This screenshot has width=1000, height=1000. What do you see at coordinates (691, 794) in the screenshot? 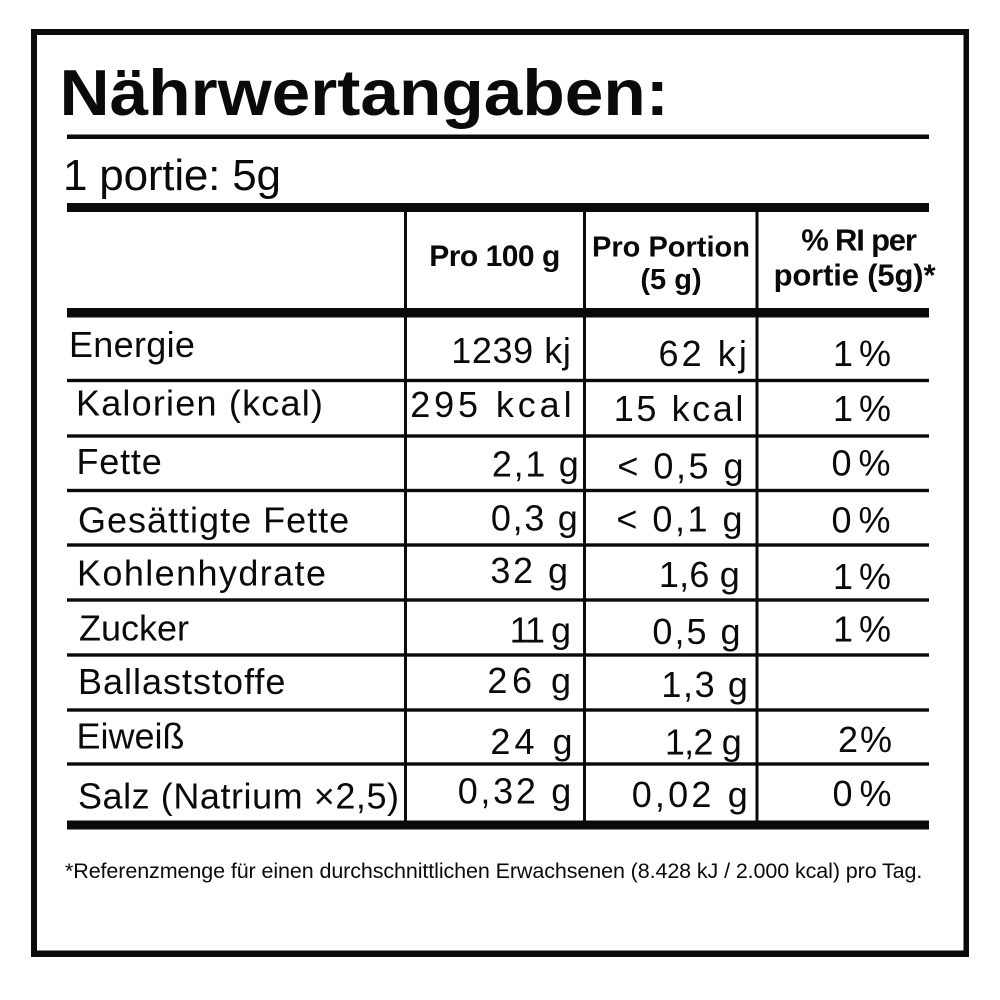
I see `svg-text: 0,02 g` at bounding box center [691, 794].